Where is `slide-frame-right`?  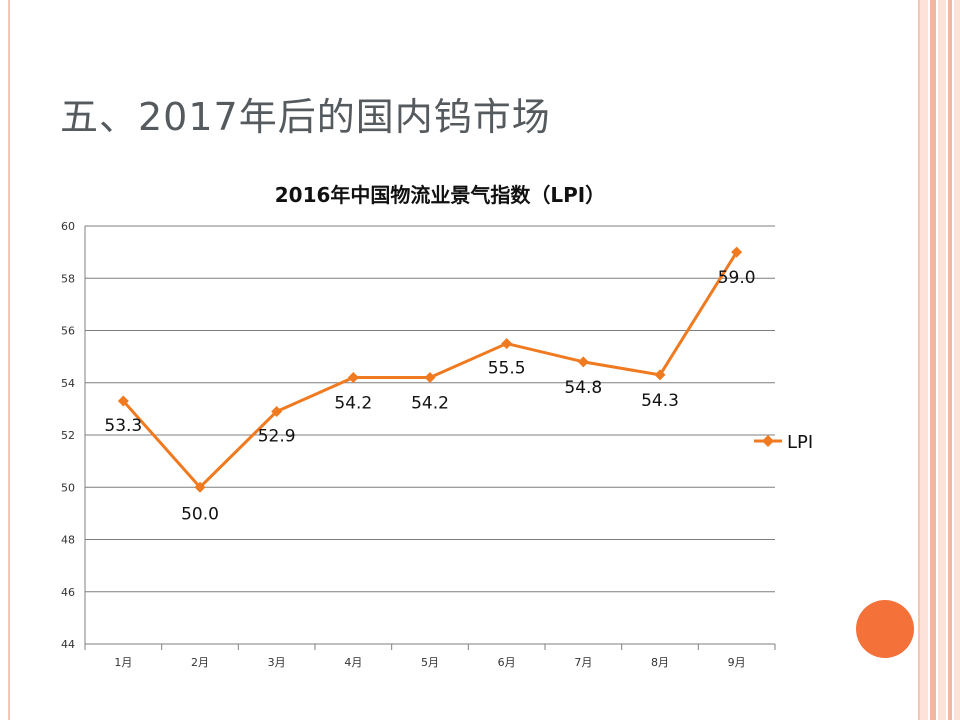 slide-frame-right is located at coordinates (919, 360).